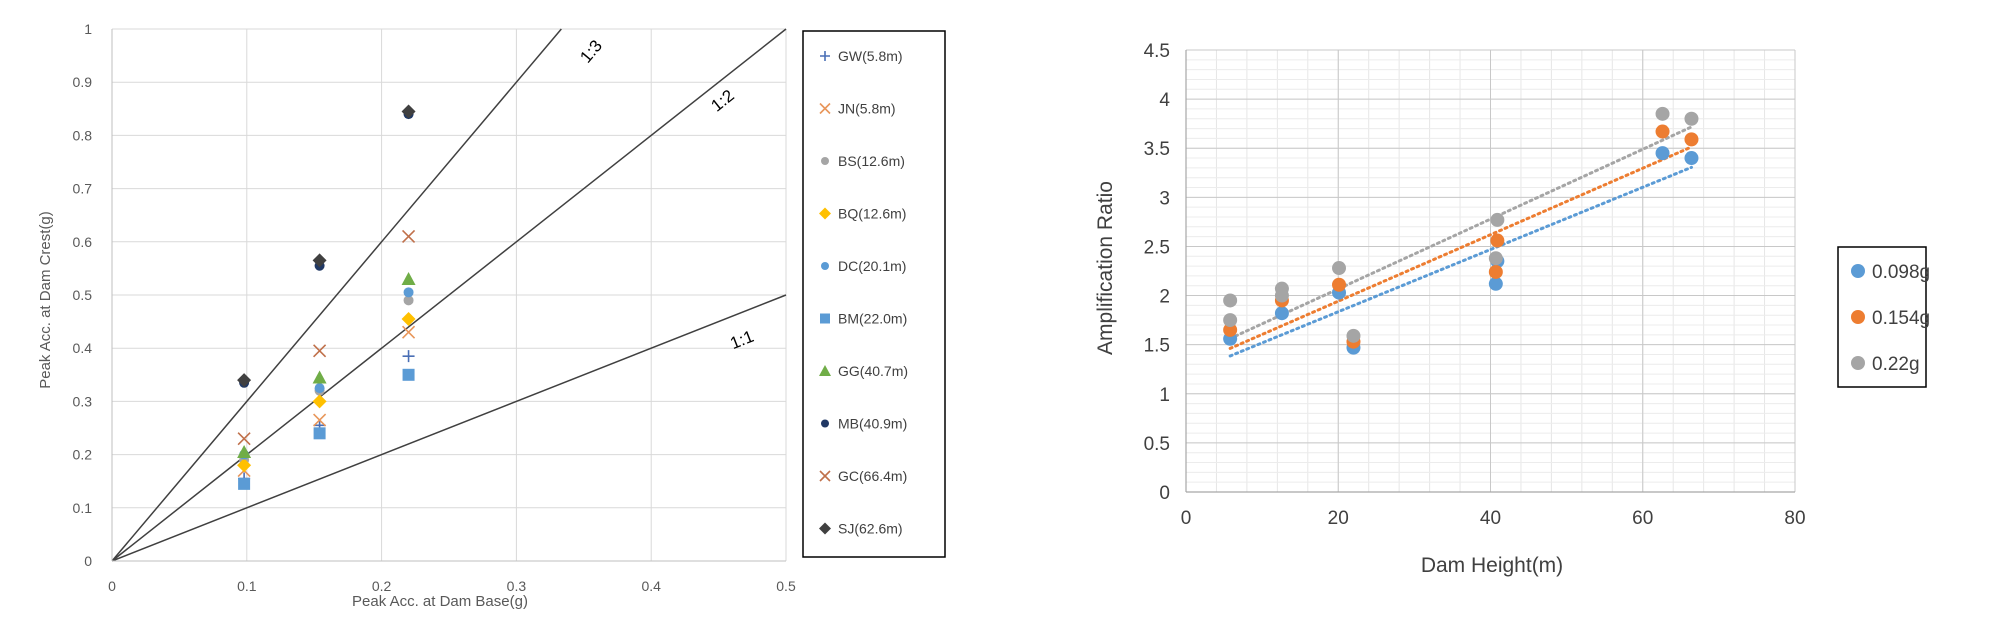 Image resolution: width=1996 pixels, height=636 pixels. What do you see at coordinates (83, 82) in the screenshot?
I see `c1-y-tick-label: 0.9` at bounding box center [83, 82].